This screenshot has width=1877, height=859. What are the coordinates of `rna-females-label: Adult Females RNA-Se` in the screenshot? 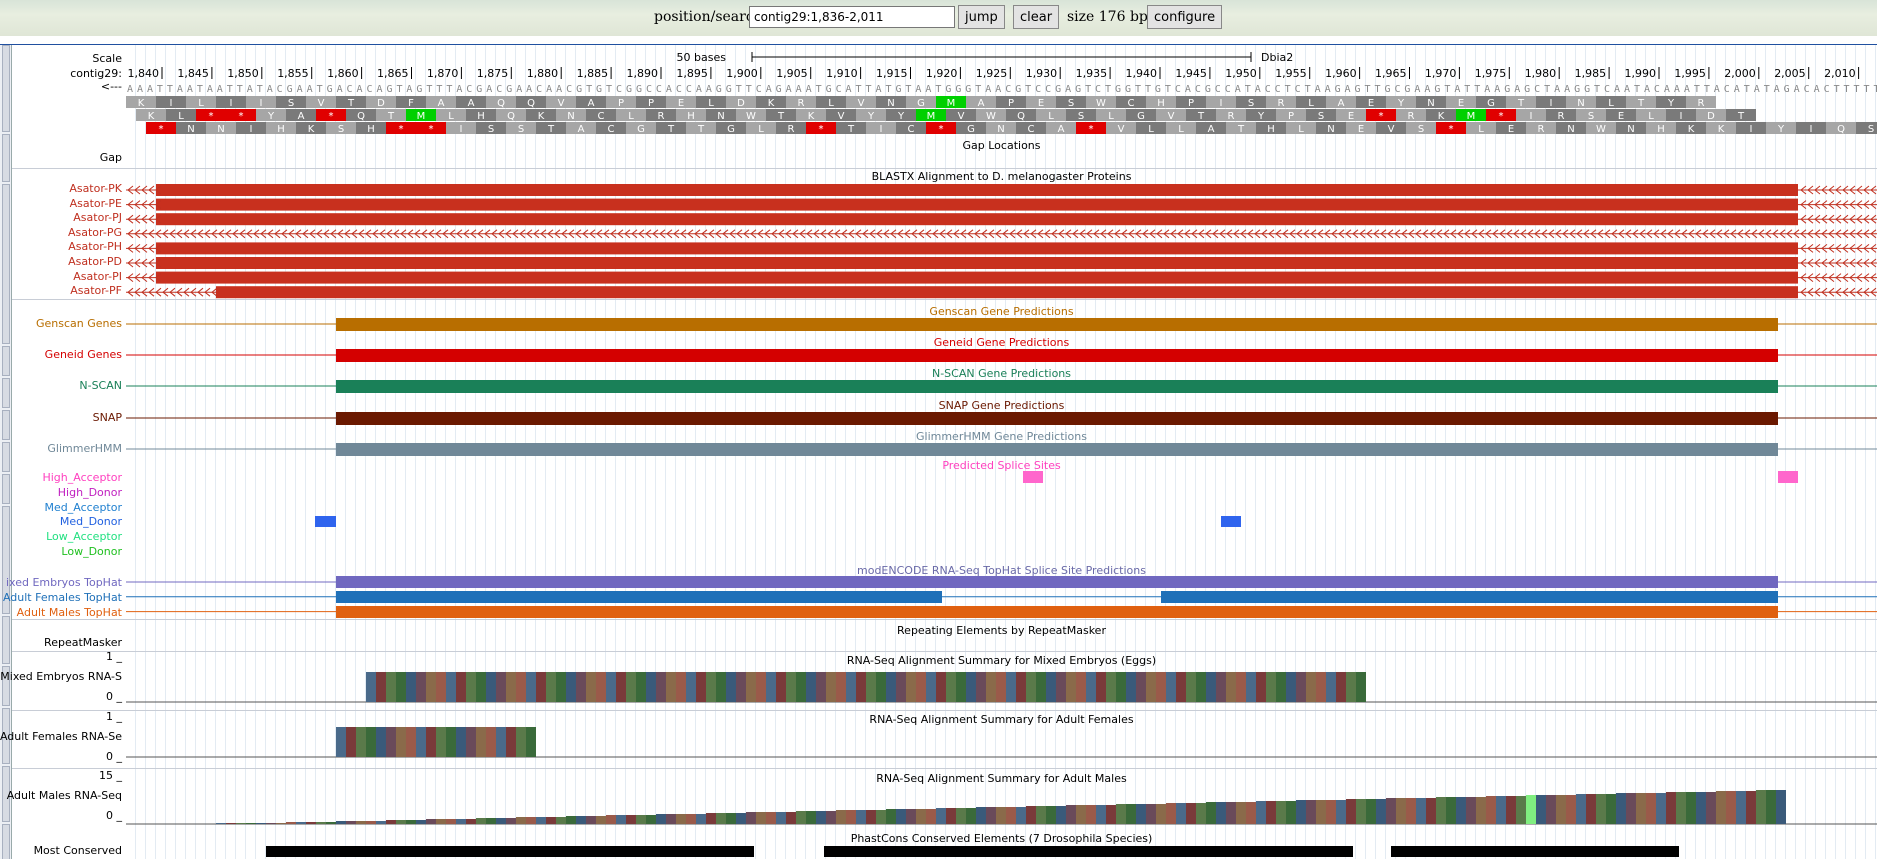 It's located at (61, 736).